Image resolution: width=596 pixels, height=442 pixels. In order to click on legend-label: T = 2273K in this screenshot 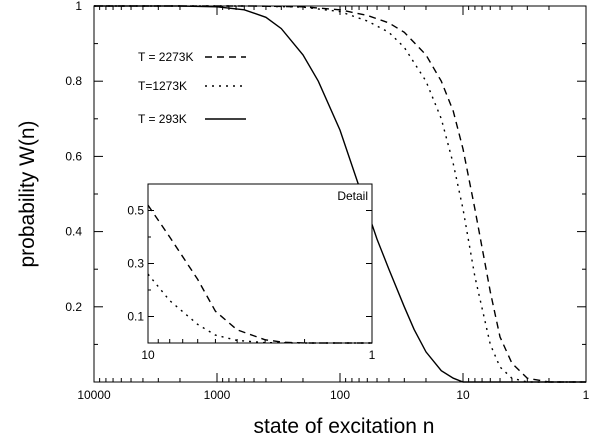, I will do `click(166, 57)`.